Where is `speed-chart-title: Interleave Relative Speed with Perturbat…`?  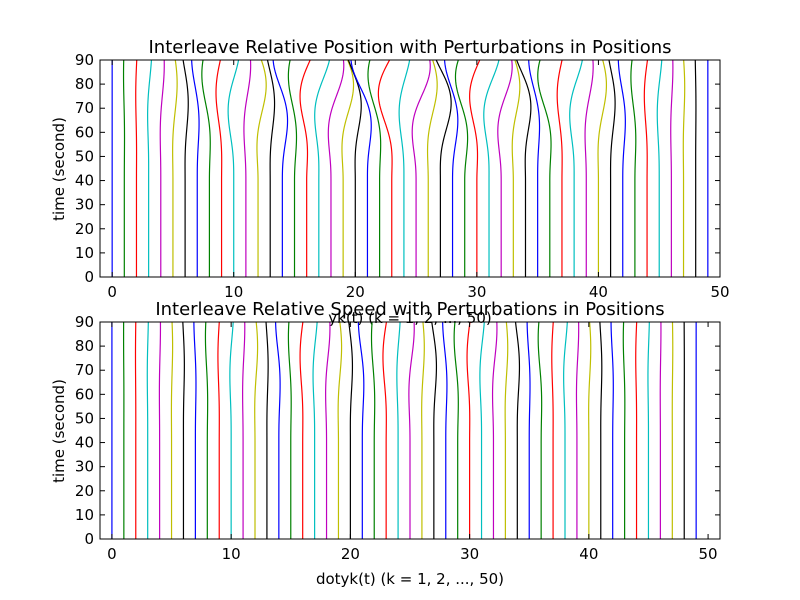
speed-chart-title: Interleave Relative Speed with Perturbat… is located at coordinates (409, 309).